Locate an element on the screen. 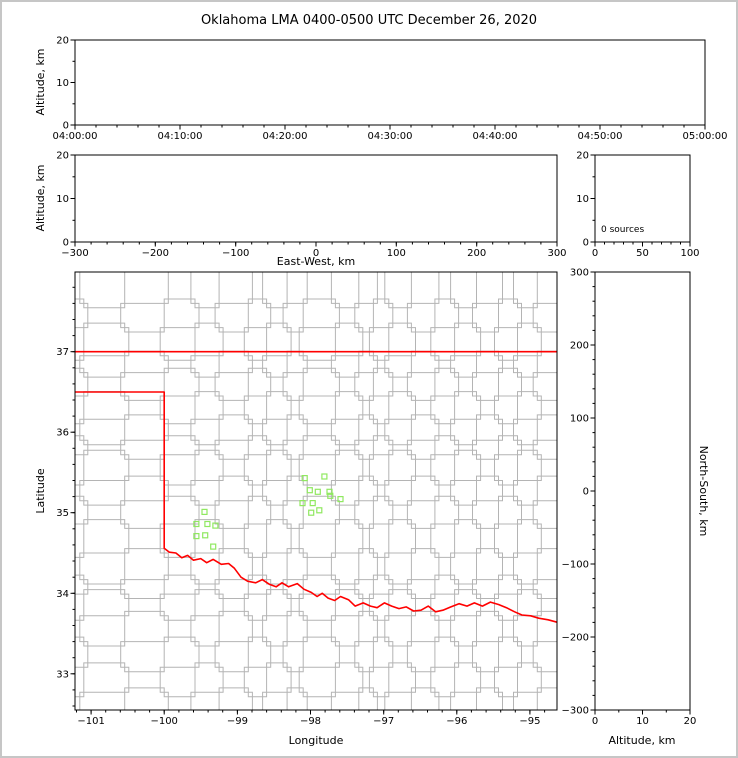  panel-ew-height: −300 −200 −100 0 100 200 300 0 10 20 is located at coordinates (311, 205).